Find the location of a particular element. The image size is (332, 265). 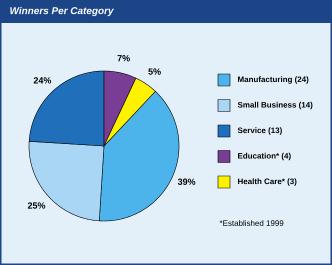

data-label: 7% is located at coordinates (124, 58).